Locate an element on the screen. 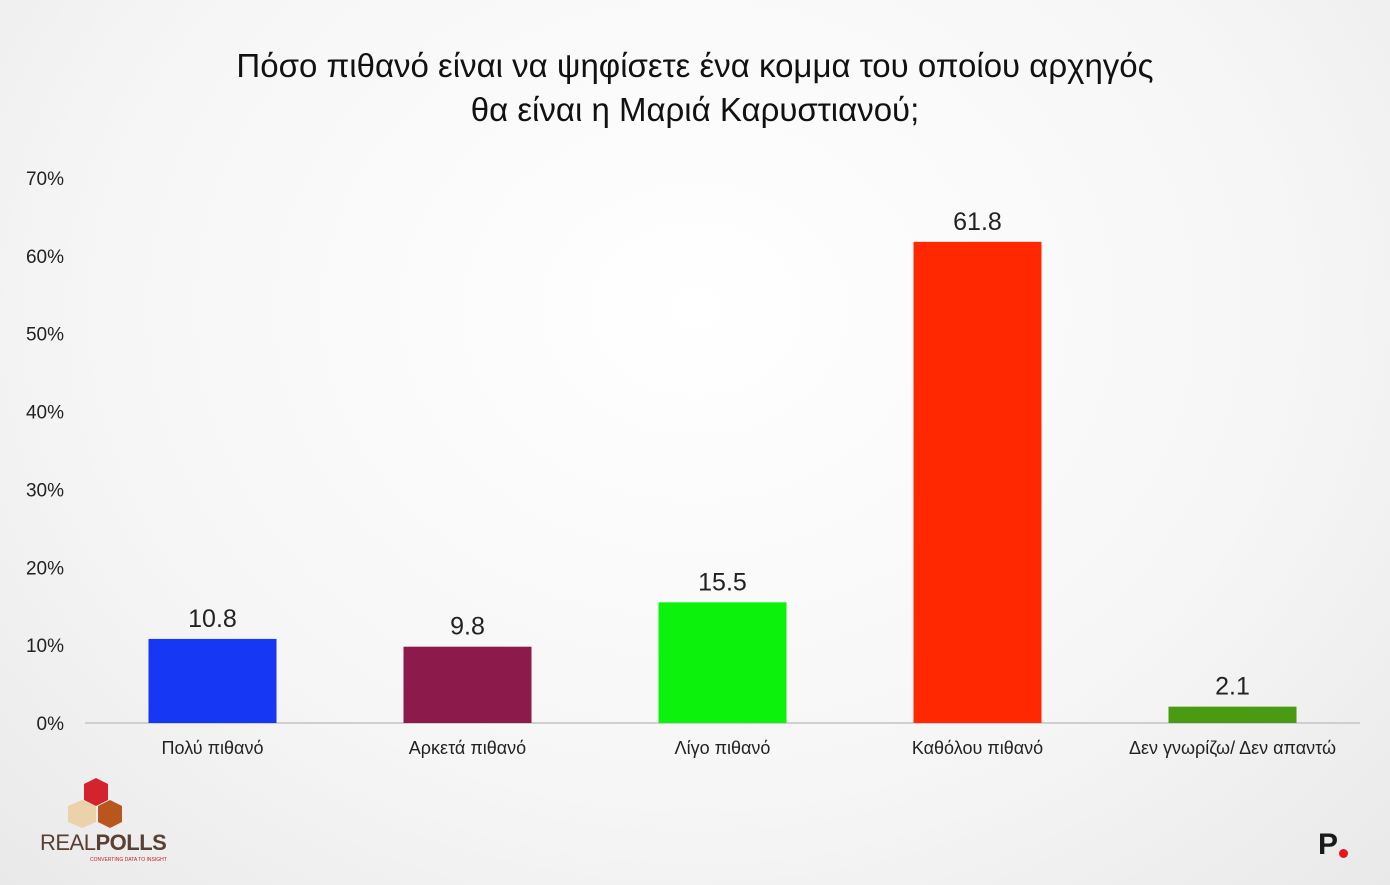 This screenshot has height=885, width=1390. y-tick-label: 70% is located at coordinates (45, 179).